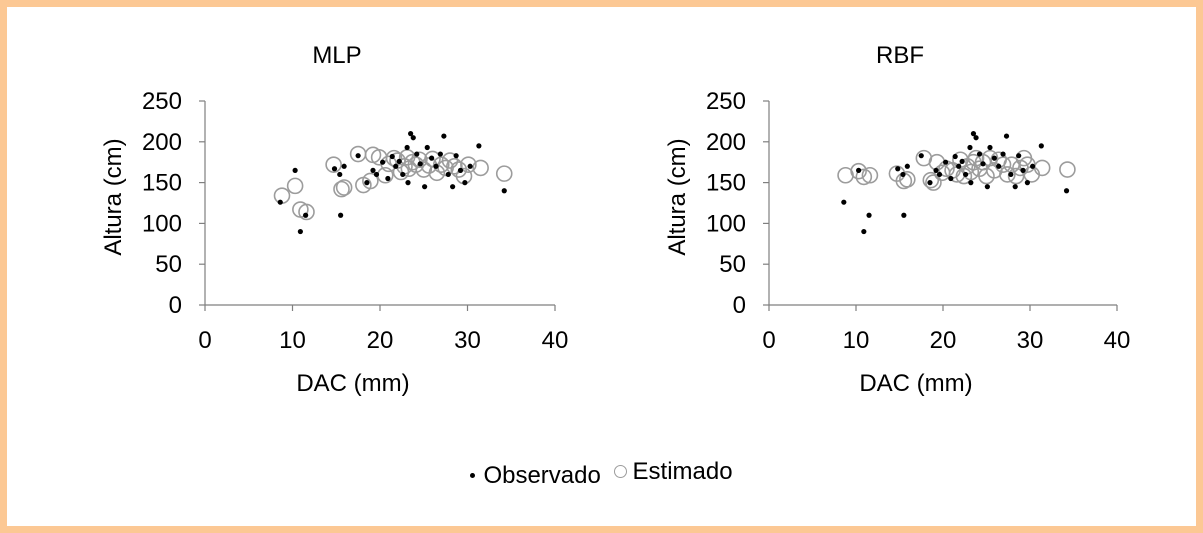 This screenshot has height=533, width=1203. Describe the element at coordinates (682, 471) in the screenshot. I see `legend-label-estimated: Estimado` at that location.